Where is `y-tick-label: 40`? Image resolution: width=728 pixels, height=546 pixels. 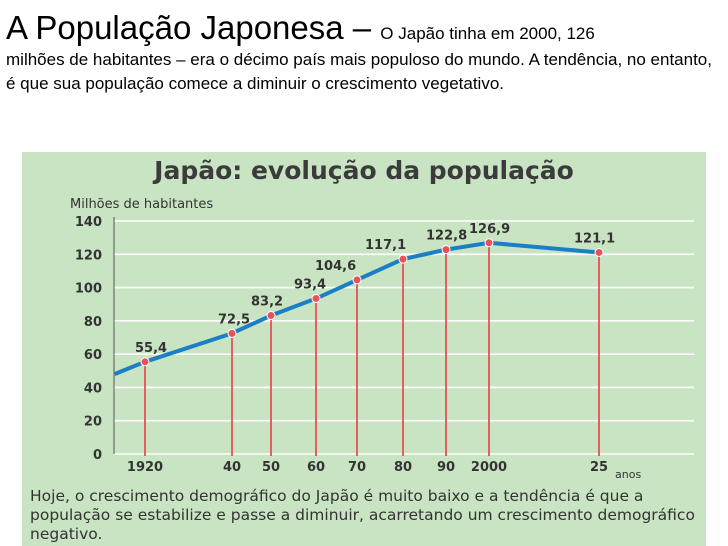 y-tick-label: 40 is located at coordinates (93, 388).